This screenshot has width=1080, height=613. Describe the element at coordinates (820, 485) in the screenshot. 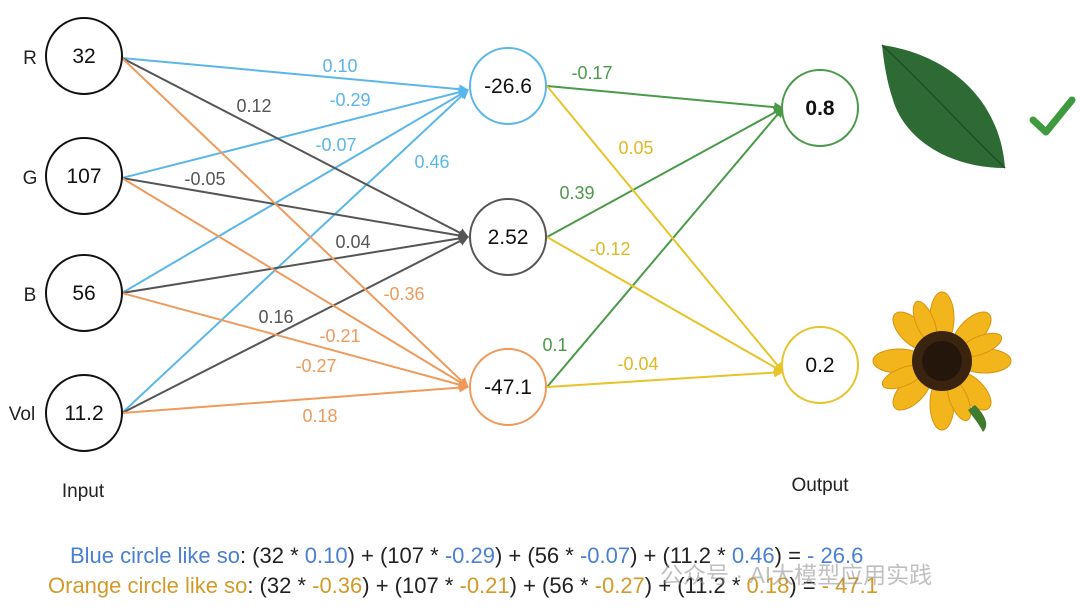

I see `output-layer-label: Output` at that location.